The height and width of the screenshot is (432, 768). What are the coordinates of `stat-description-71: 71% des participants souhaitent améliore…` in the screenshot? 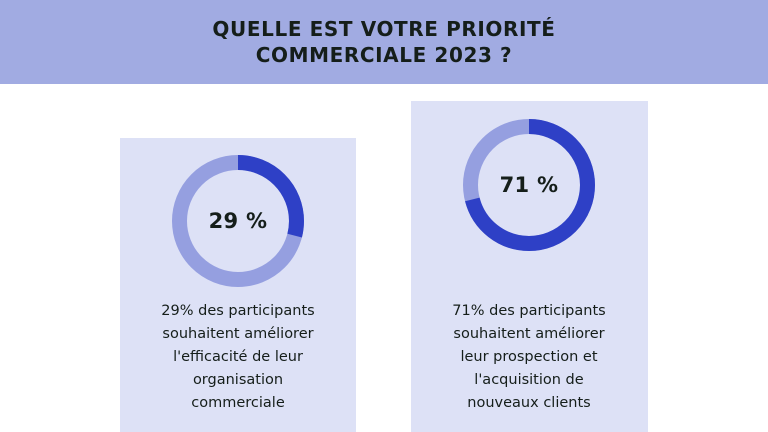 It's located at (529, 357).